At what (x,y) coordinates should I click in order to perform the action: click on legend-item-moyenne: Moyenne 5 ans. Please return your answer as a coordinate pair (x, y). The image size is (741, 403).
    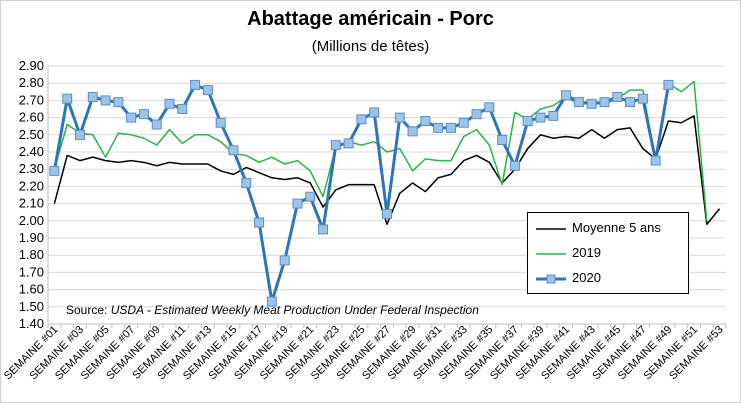
    Looking at the image, I should click on (609, 229).